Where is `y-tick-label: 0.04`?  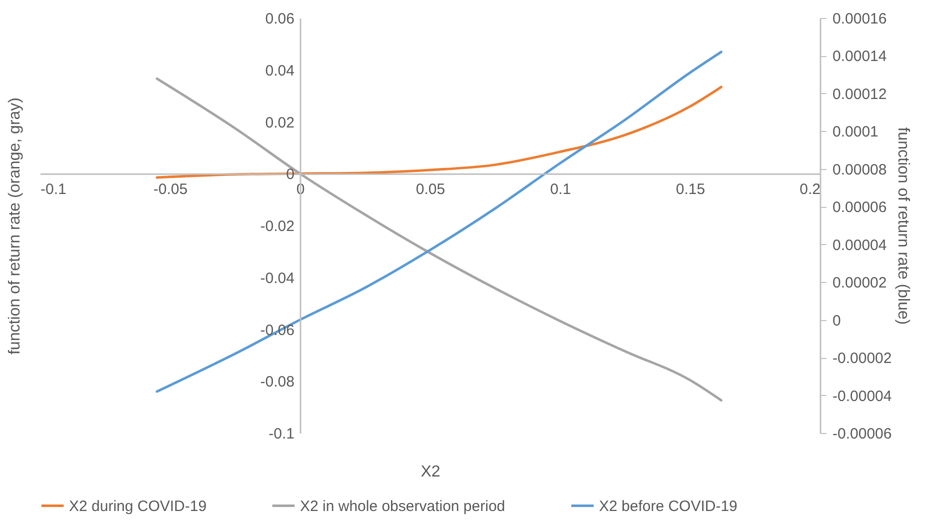 y-tick-label: 0.04 is located at coordinates (279, 71).